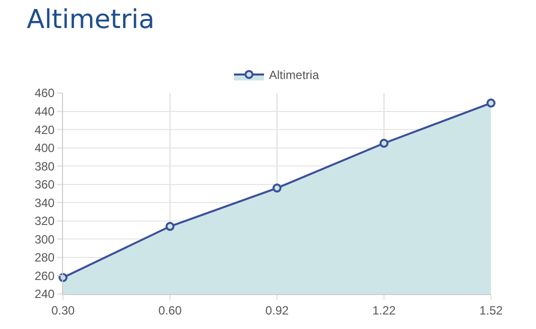 This screenshot has width=536, height=329. What do you see at coordinates (277, 310) in the screenshot?
I see `x-tick-label: 0.92` at bounding box center [277, 310].